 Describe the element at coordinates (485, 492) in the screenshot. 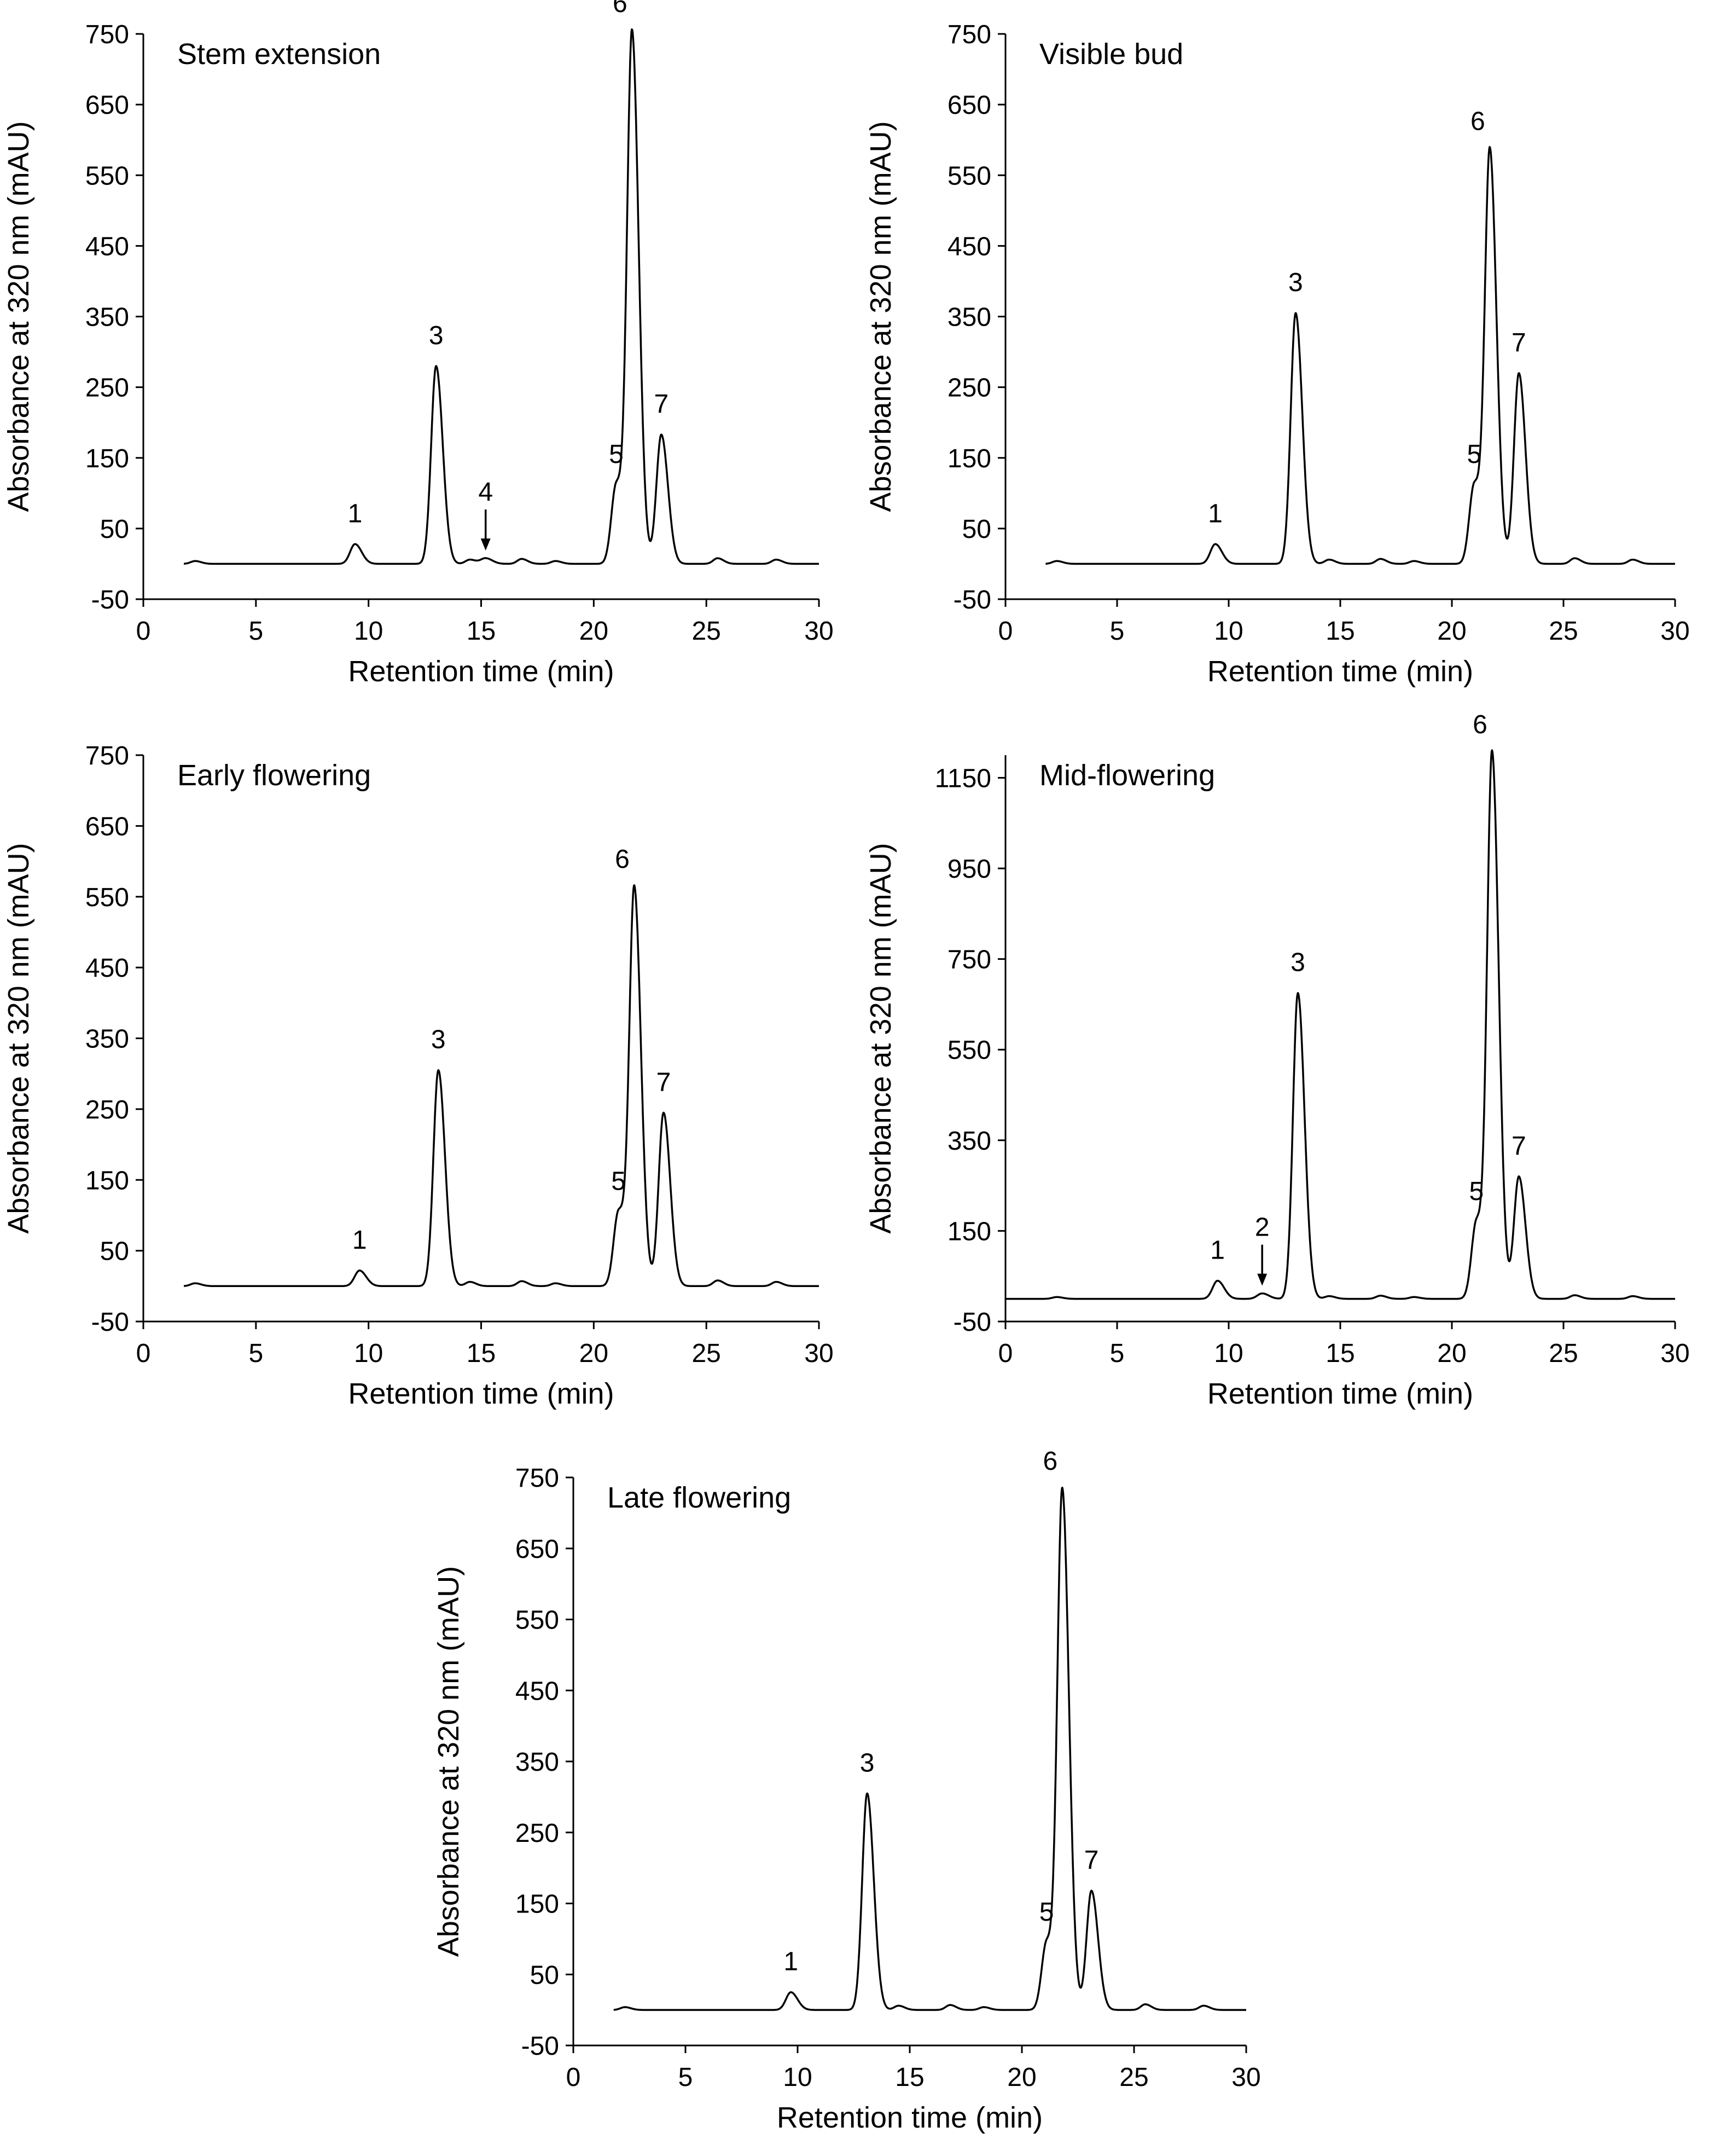

I see `peak-label: 4` at that location.